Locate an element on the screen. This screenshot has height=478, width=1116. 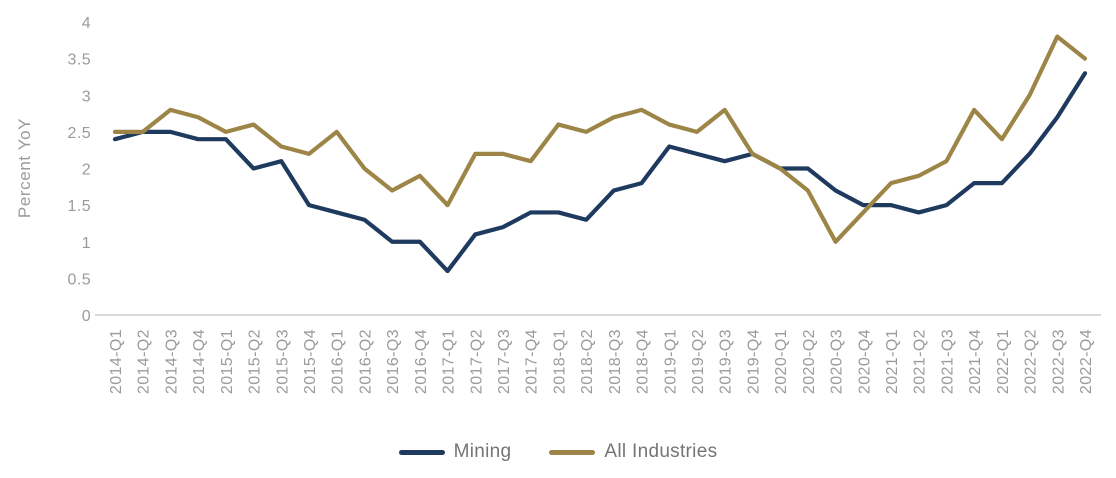
legend-item-all-industries: All Industries is located at coordinates (633, 452).